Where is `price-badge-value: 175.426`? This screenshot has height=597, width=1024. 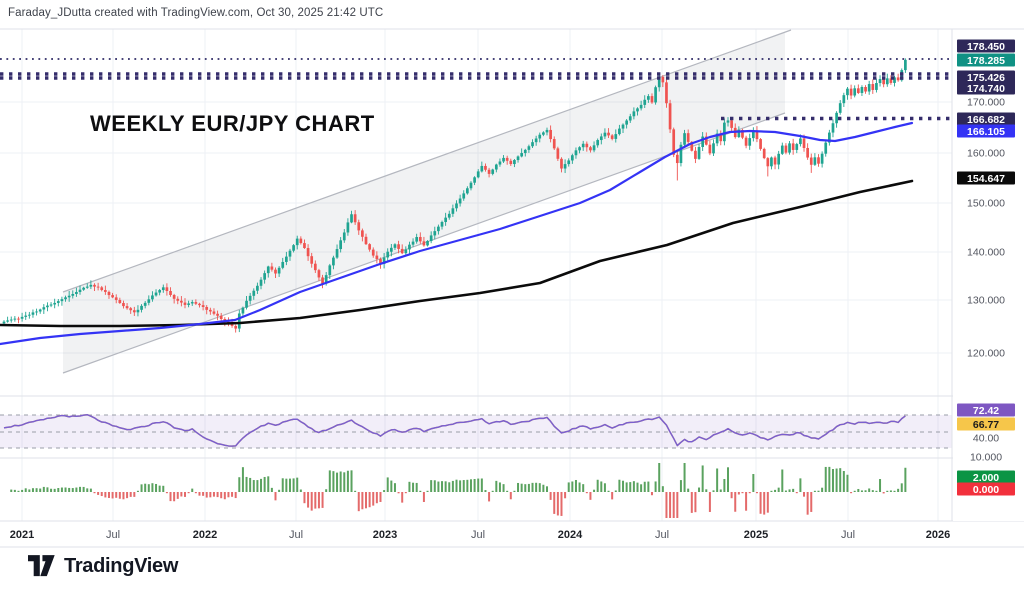
price-badge-value: 175.426 is located at coordinates (986, 78).